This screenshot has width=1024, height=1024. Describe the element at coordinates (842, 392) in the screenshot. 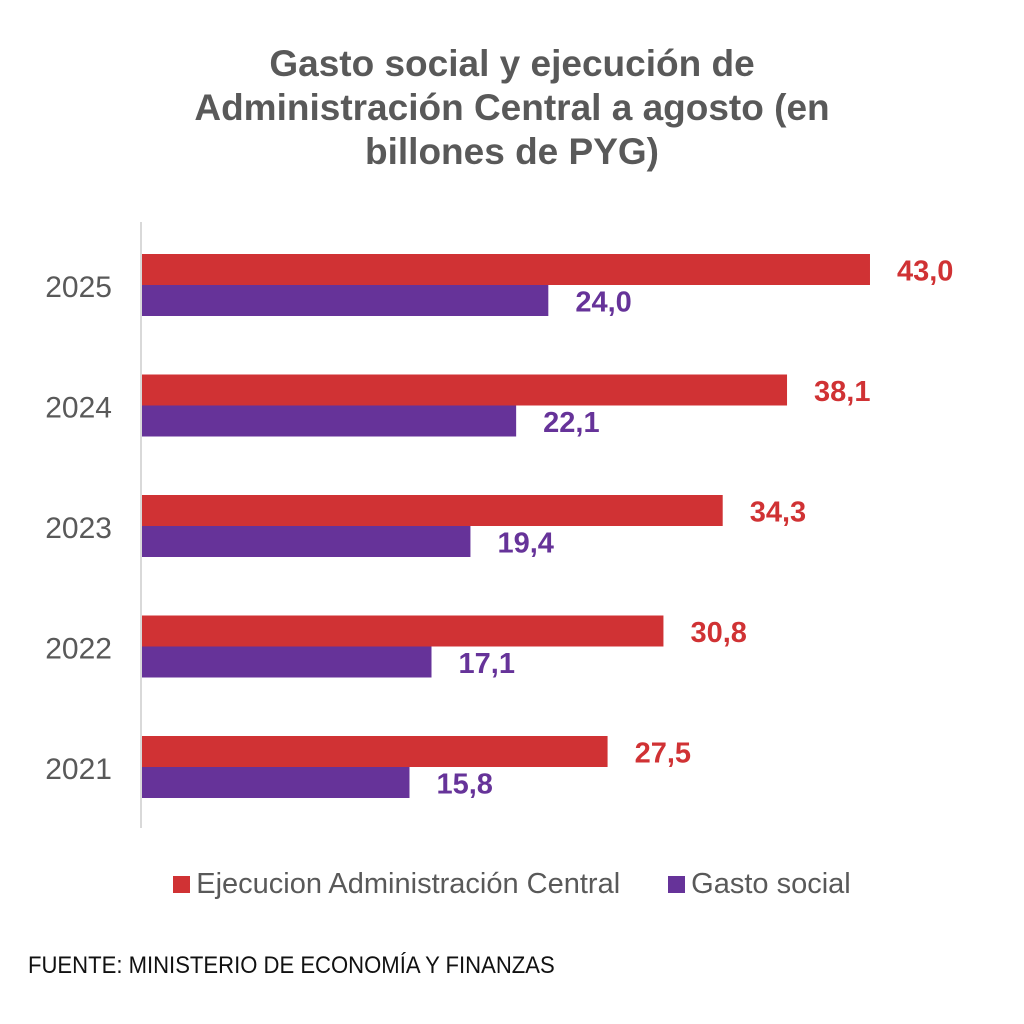

I see `data-label-ejecucion-2024: 38,1` at that location.